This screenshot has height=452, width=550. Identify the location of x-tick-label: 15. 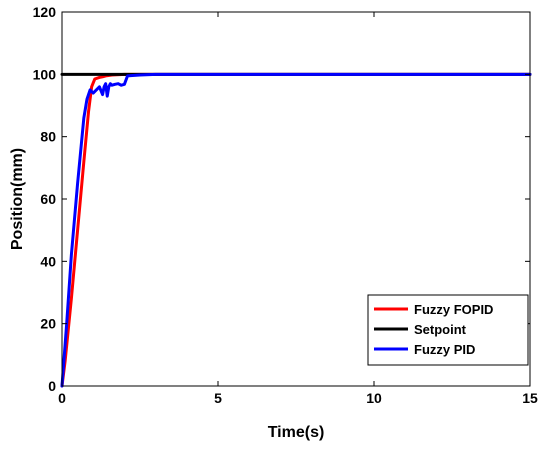
(530, 398).